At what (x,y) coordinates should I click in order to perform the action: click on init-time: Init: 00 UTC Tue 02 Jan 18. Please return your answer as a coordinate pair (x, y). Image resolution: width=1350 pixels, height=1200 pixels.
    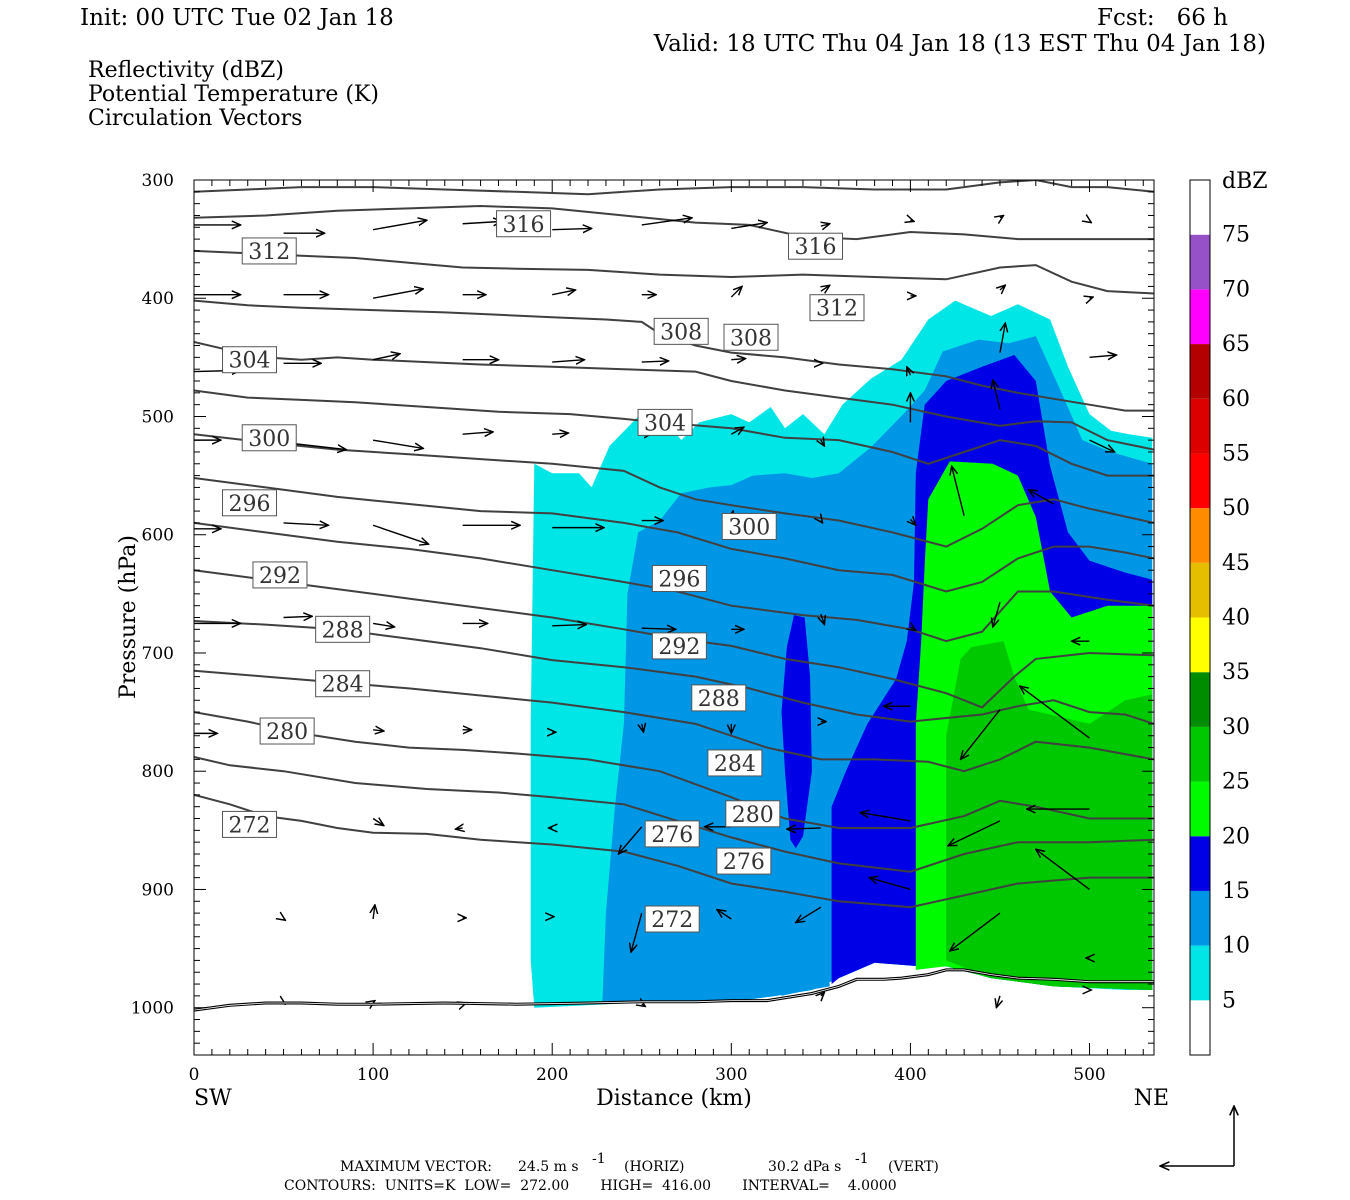
    Looking at the image, I should click on (237, 18).